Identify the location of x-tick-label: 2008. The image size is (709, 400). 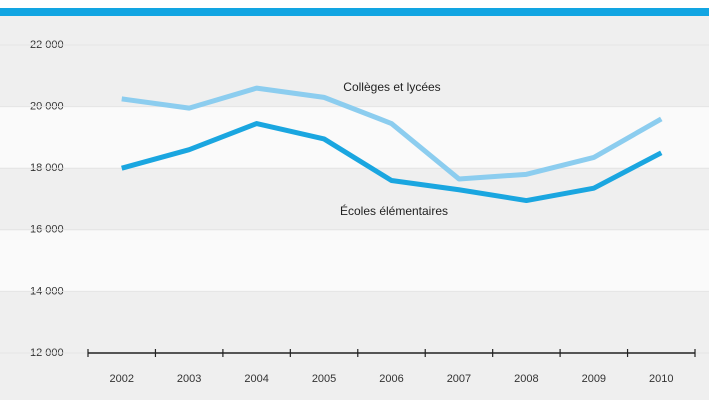
(526, 379).